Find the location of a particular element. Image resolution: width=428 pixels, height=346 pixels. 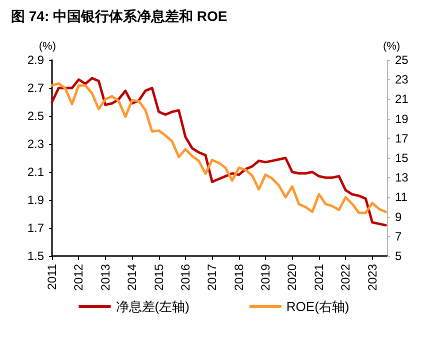

legend-label: ROE(右轴) is located at coordinates (318, 306).